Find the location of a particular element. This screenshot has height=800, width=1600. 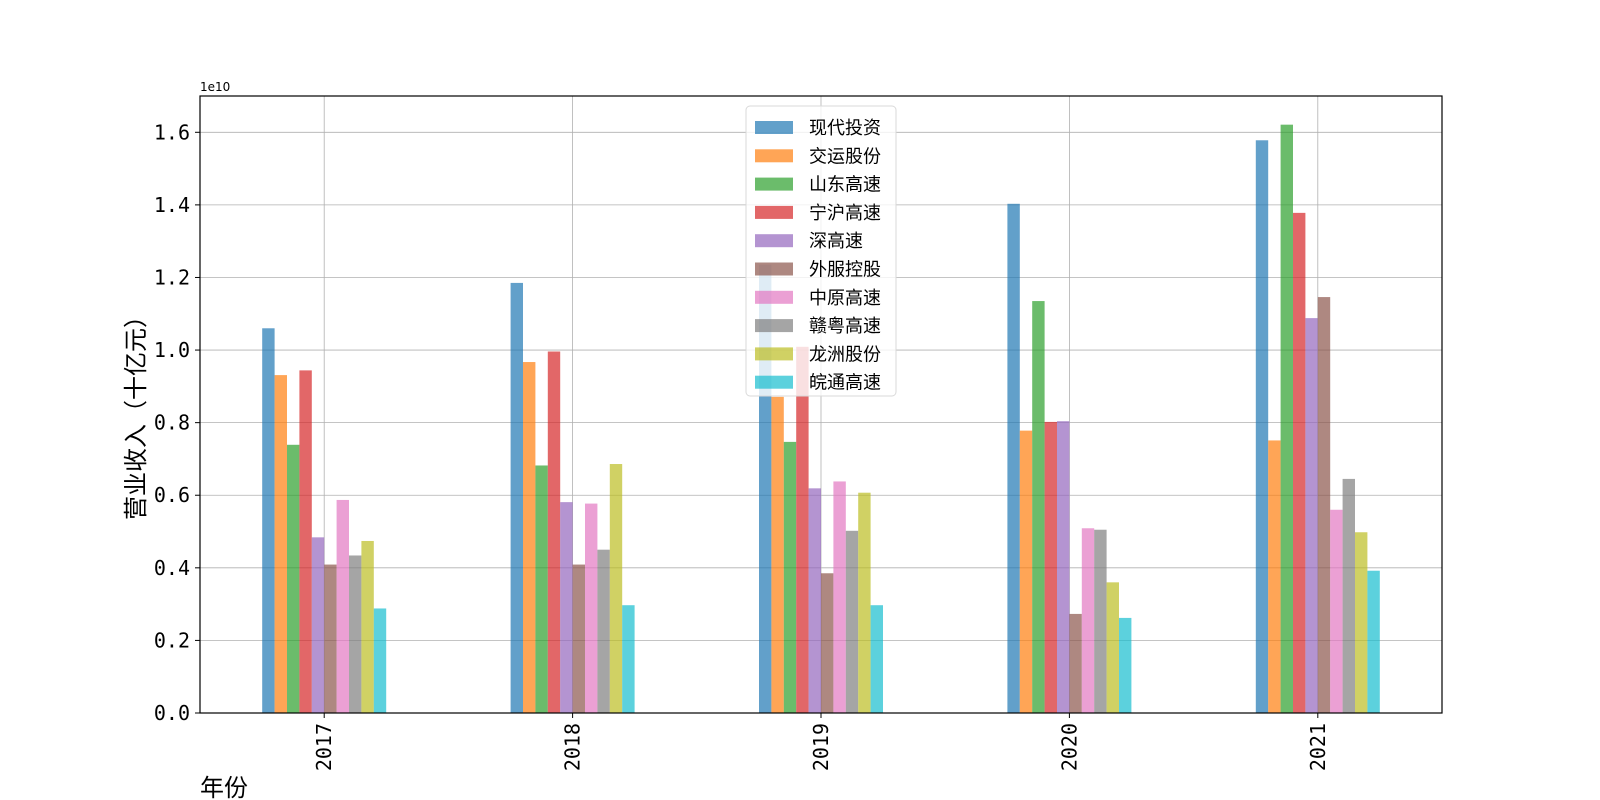

legend-label: 外服控股 is located at coordinates (845, 270).